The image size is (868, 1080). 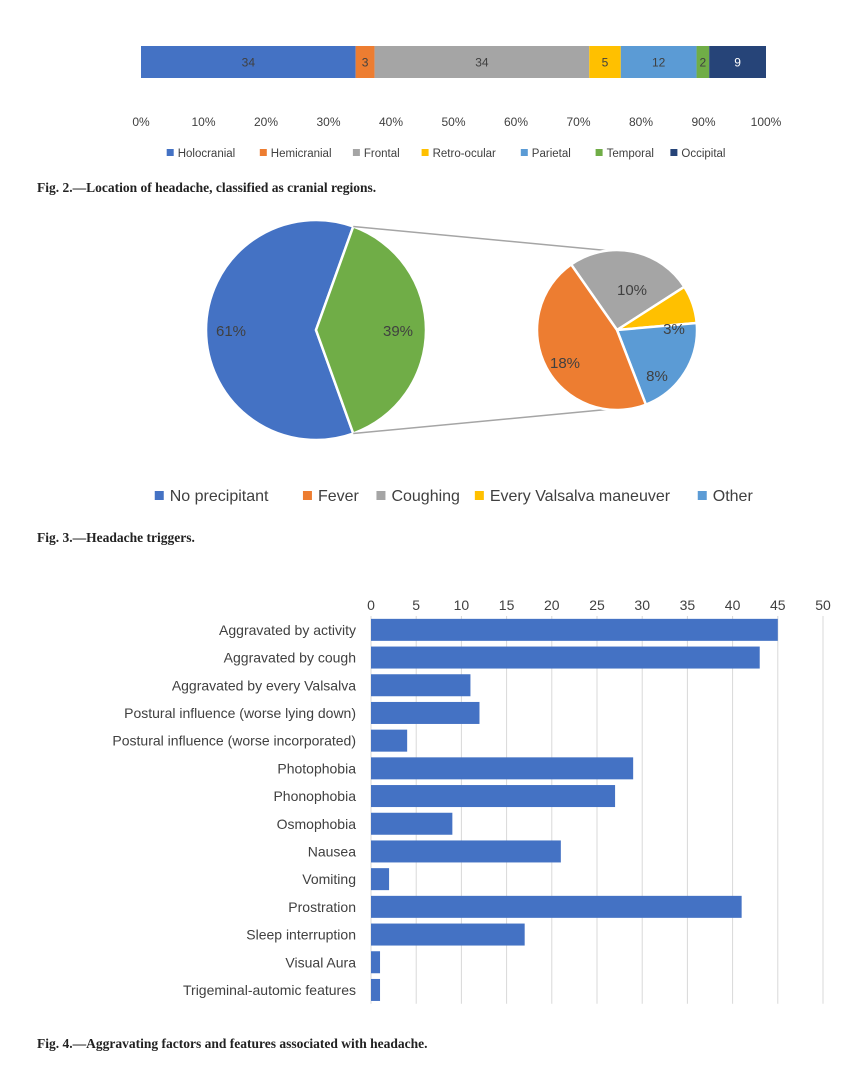 What do you see at coordinates (483, 330) in the screenshot?
I see `fig3-connector-lines` at bounding box center [483, 330].